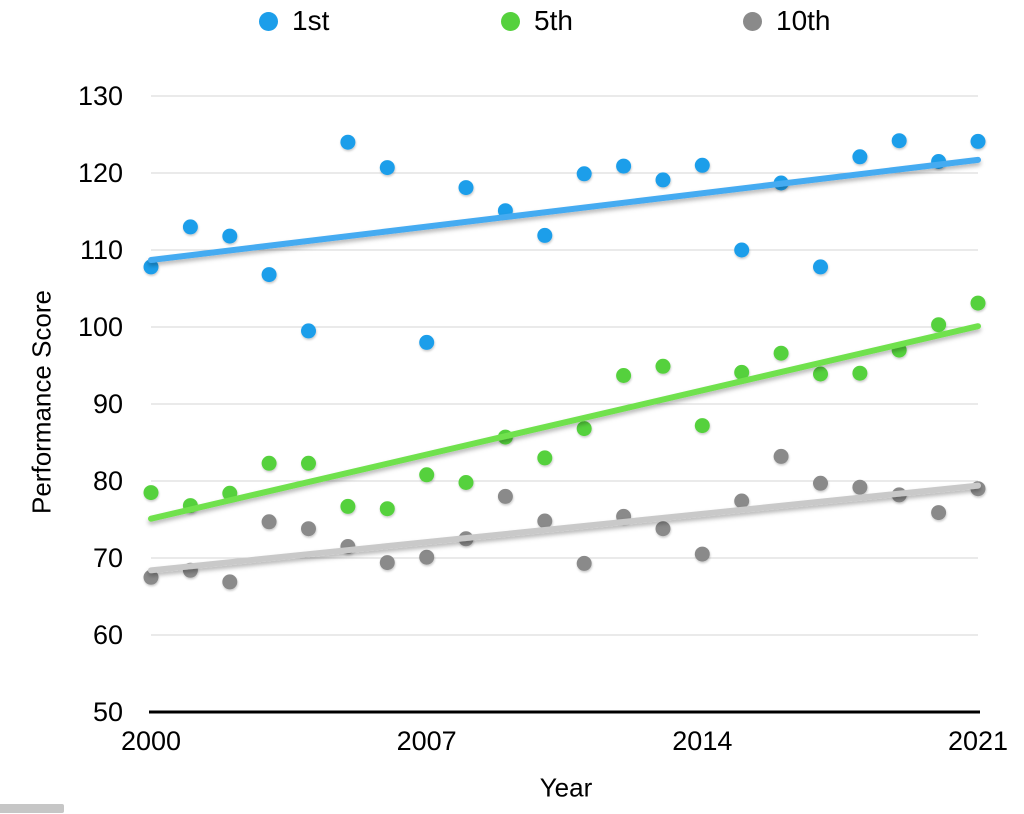 This screenshot has height=814, width=1024. I want to click on data-point-1st-2019, so click(899, 141).